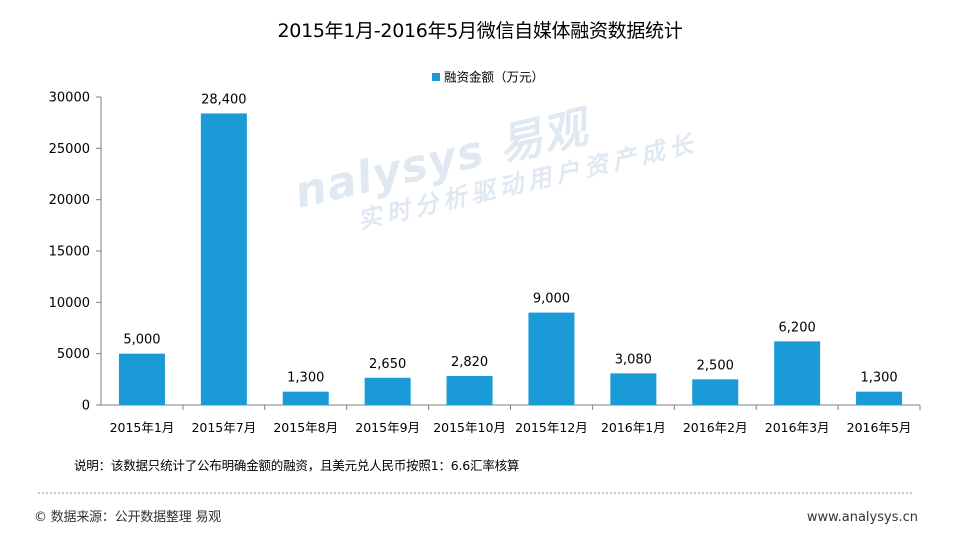 Image resolution: width=960 pixels, height=540 pixels. What do you see at coordinates (551, 299) in the screenshot?
I see `bar-value-label: 9,000` at bounding box center [551, 299].